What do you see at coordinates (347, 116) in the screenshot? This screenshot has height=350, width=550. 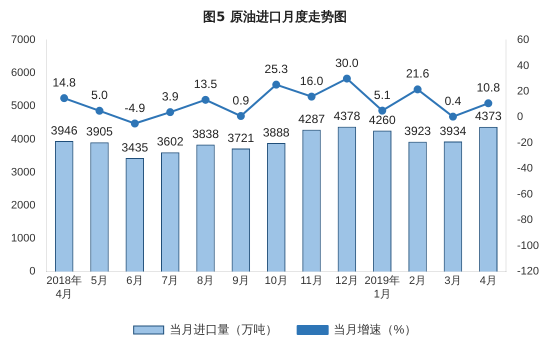 I see `data-label: 4378` at bounding box center [347, 116].